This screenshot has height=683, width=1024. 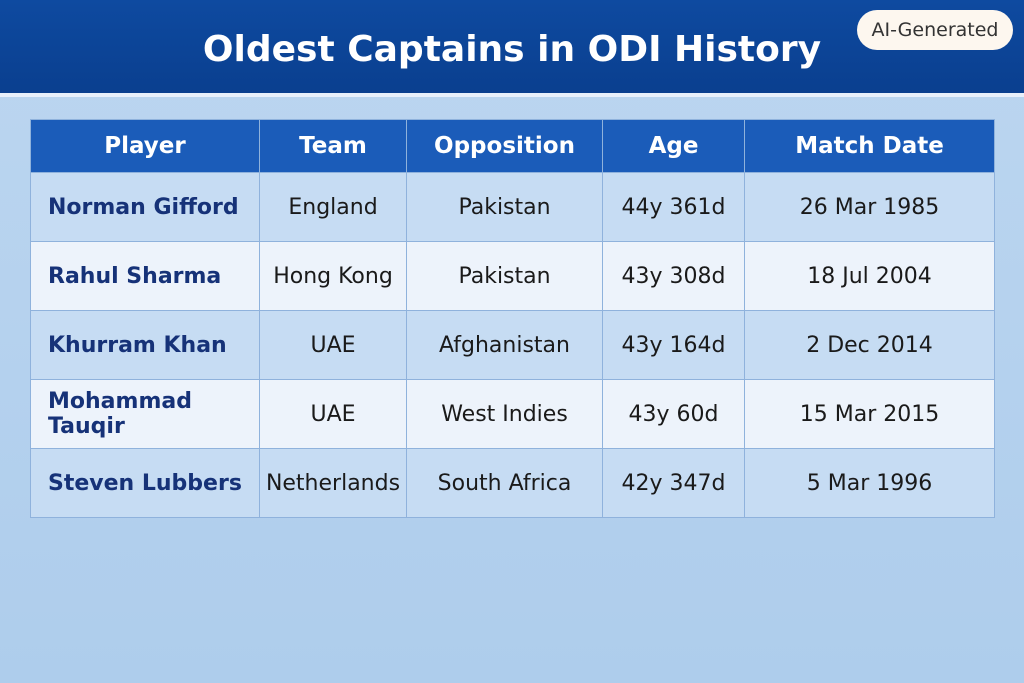 What do you see at coordinates (673, 345) in the screenshot?
I see `table-cell: 43y 164d` at bounding box center [673, 345].